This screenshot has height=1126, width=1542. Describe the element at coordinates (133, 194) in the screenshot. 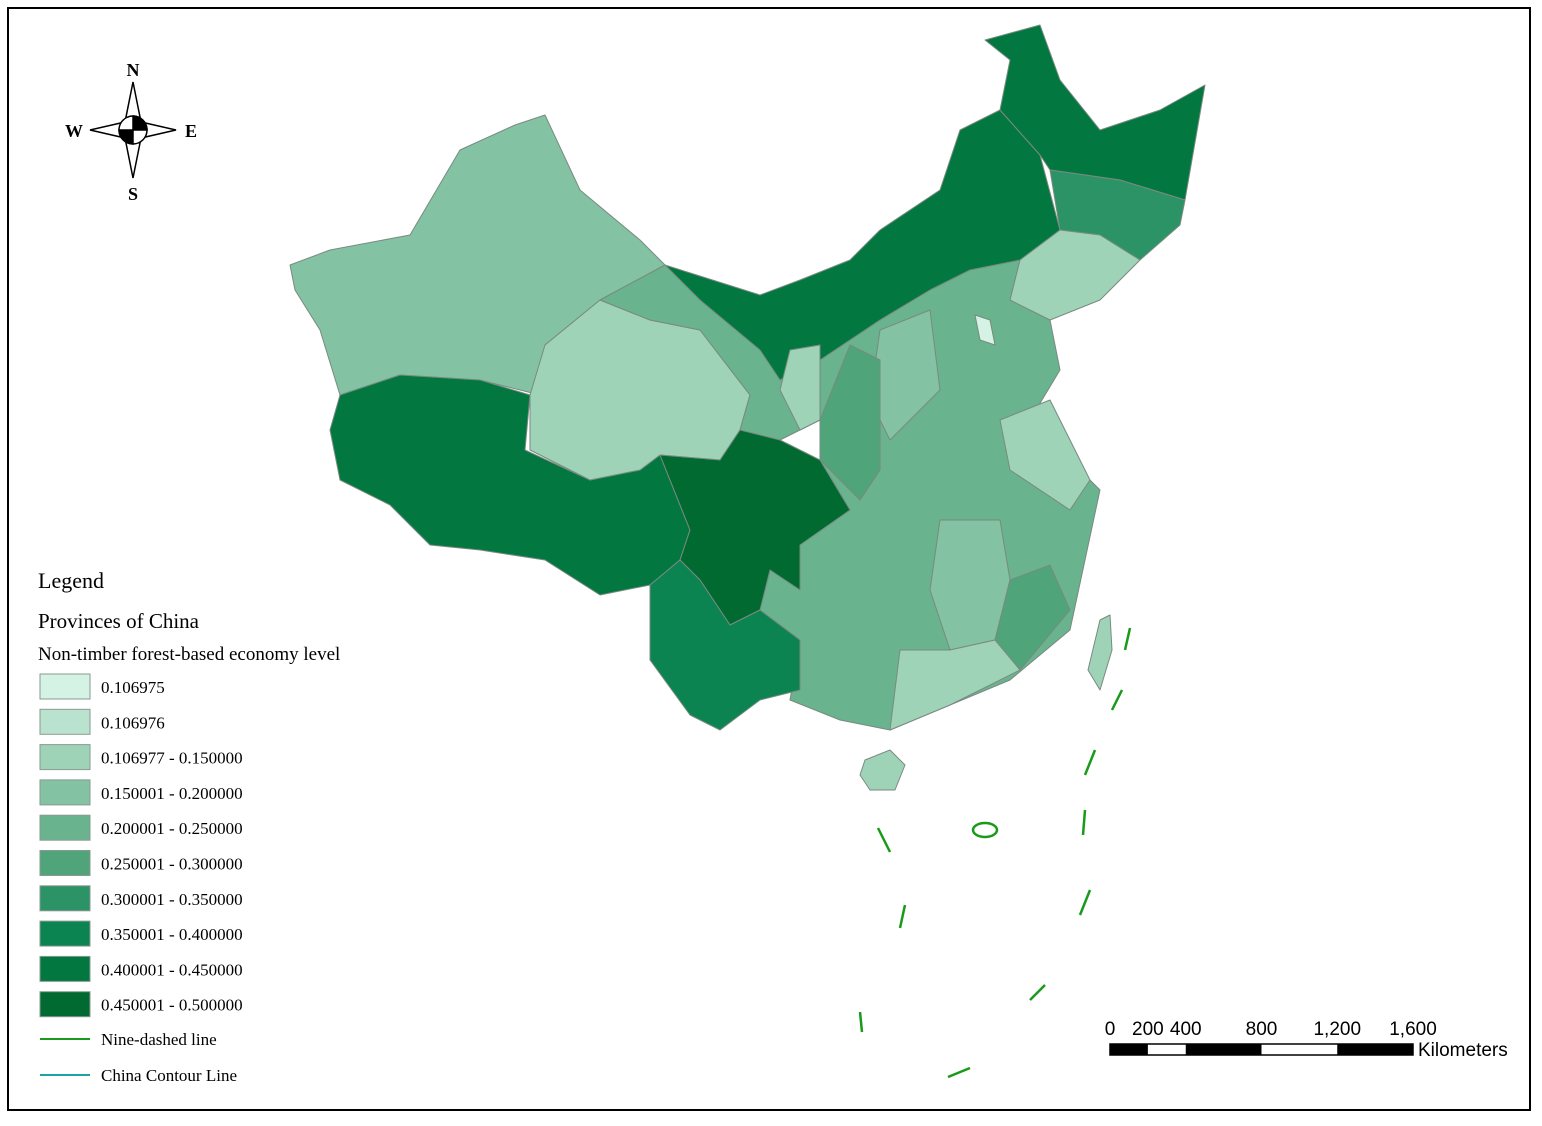

I see `compass-label: S` at that location.